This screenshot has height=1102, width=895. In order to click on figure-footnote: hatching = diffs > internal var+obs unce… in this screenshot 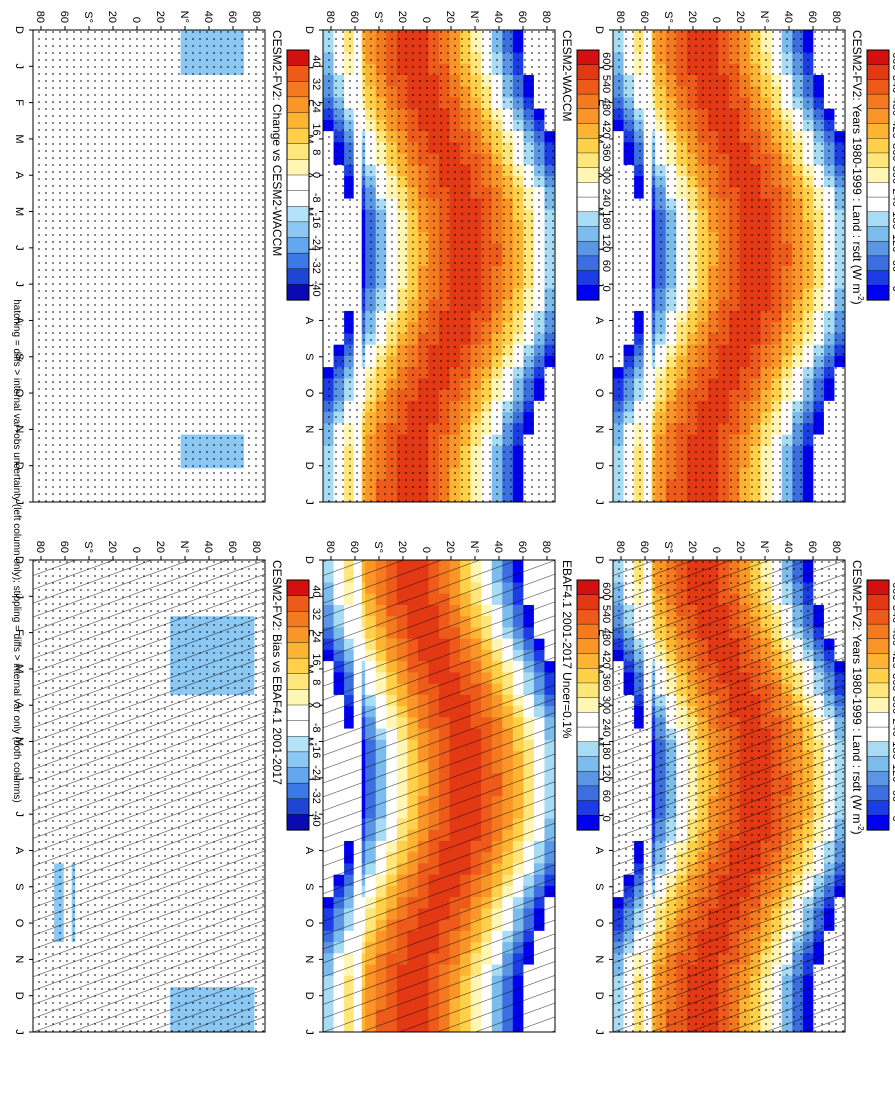, I will do `click(16, 551)`.